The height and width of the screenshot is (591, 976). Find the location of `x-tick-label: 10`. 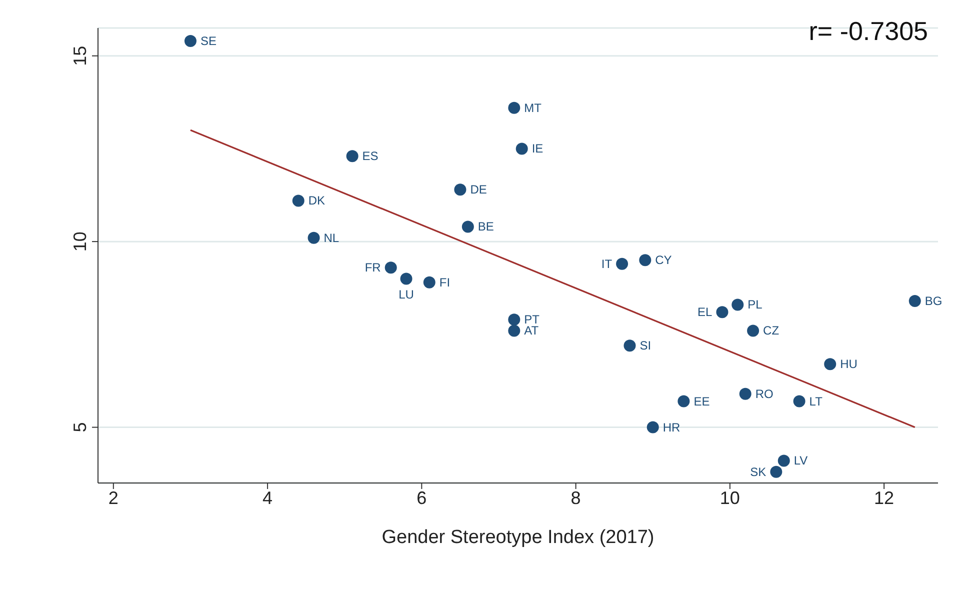

x-tick-label: 10 is located at coordinates (730, 498).